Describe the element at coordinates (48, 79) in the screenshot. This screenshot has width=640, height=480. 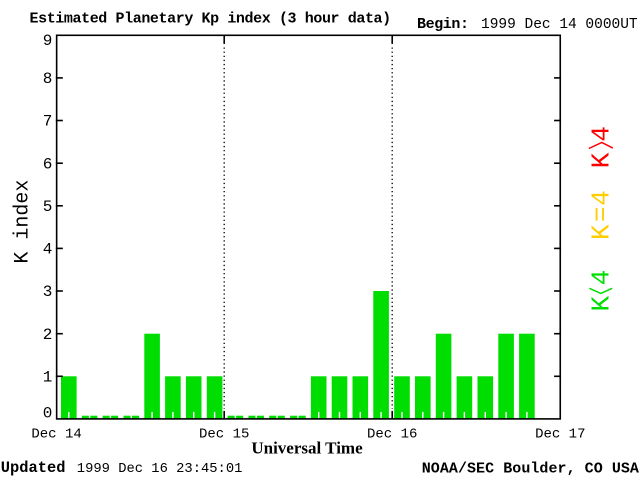
I see `svg-text: 8` at that location.